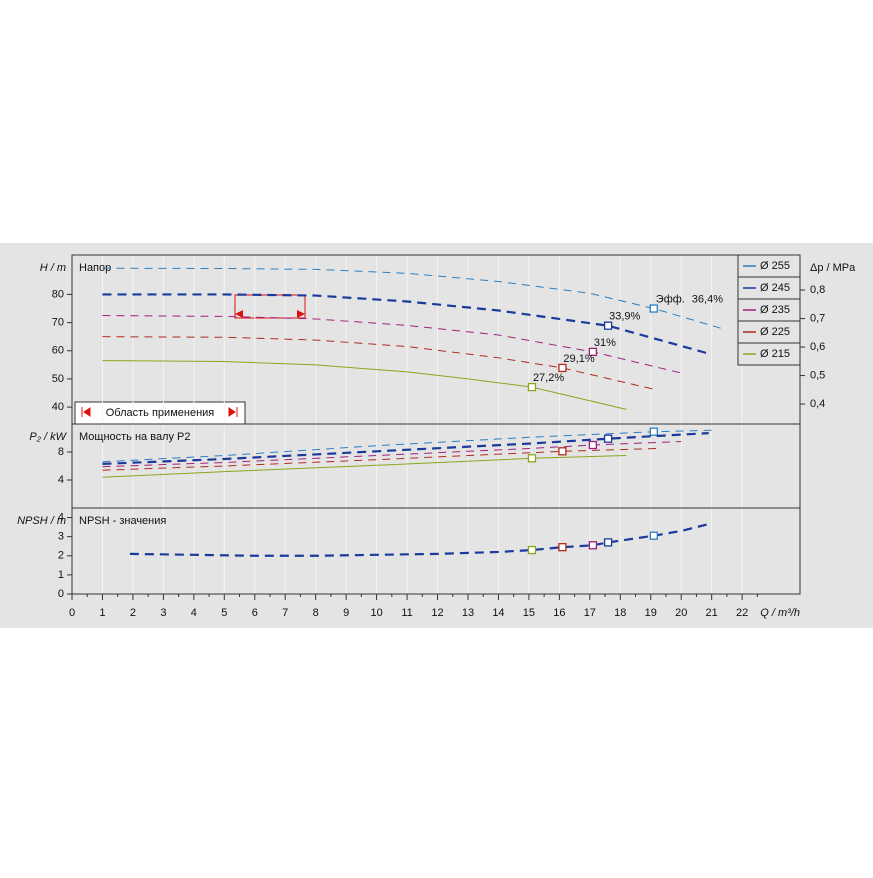 The width and height of the screenshot is (873, 878). Describe the element at coordinates (61, 594) in the screenshot. I see `y-tick-label: 0` at that location.